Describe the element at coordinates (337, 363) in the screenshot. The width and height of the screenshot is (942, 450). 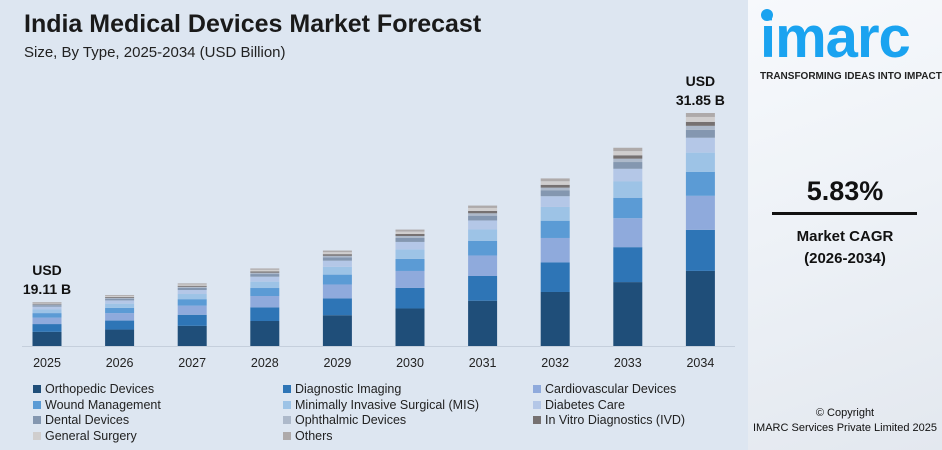
I see `x-tick-label: 2029` at that location.